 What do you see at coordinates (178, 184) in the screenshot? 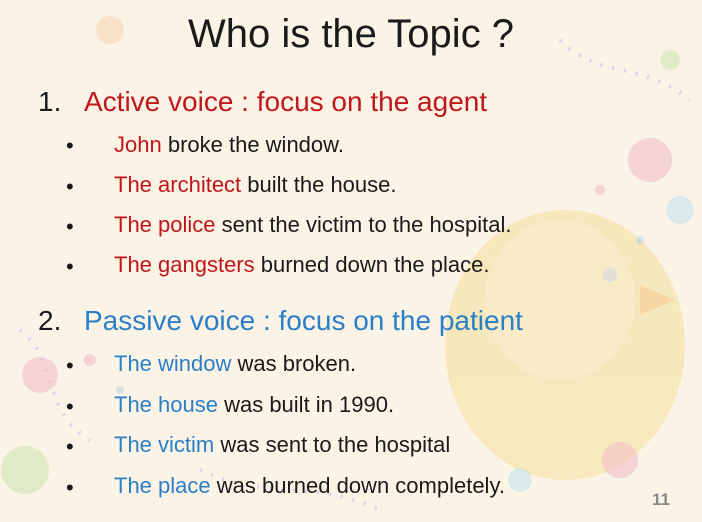
I see `agent-highlight: The architect` at bounding box center [178, 184].